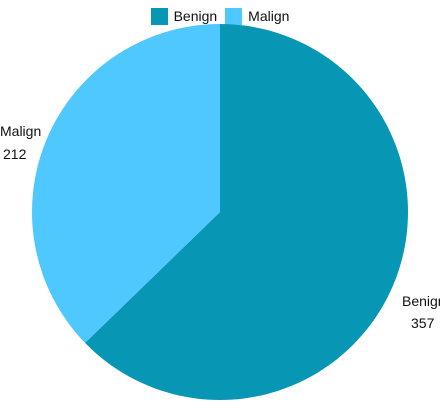 The width and height of the screenshot is (440, 415). Describe the element at coordinates (421, 301) in the screenshot. I see `slice-label-benign-name: Benign` at that location.